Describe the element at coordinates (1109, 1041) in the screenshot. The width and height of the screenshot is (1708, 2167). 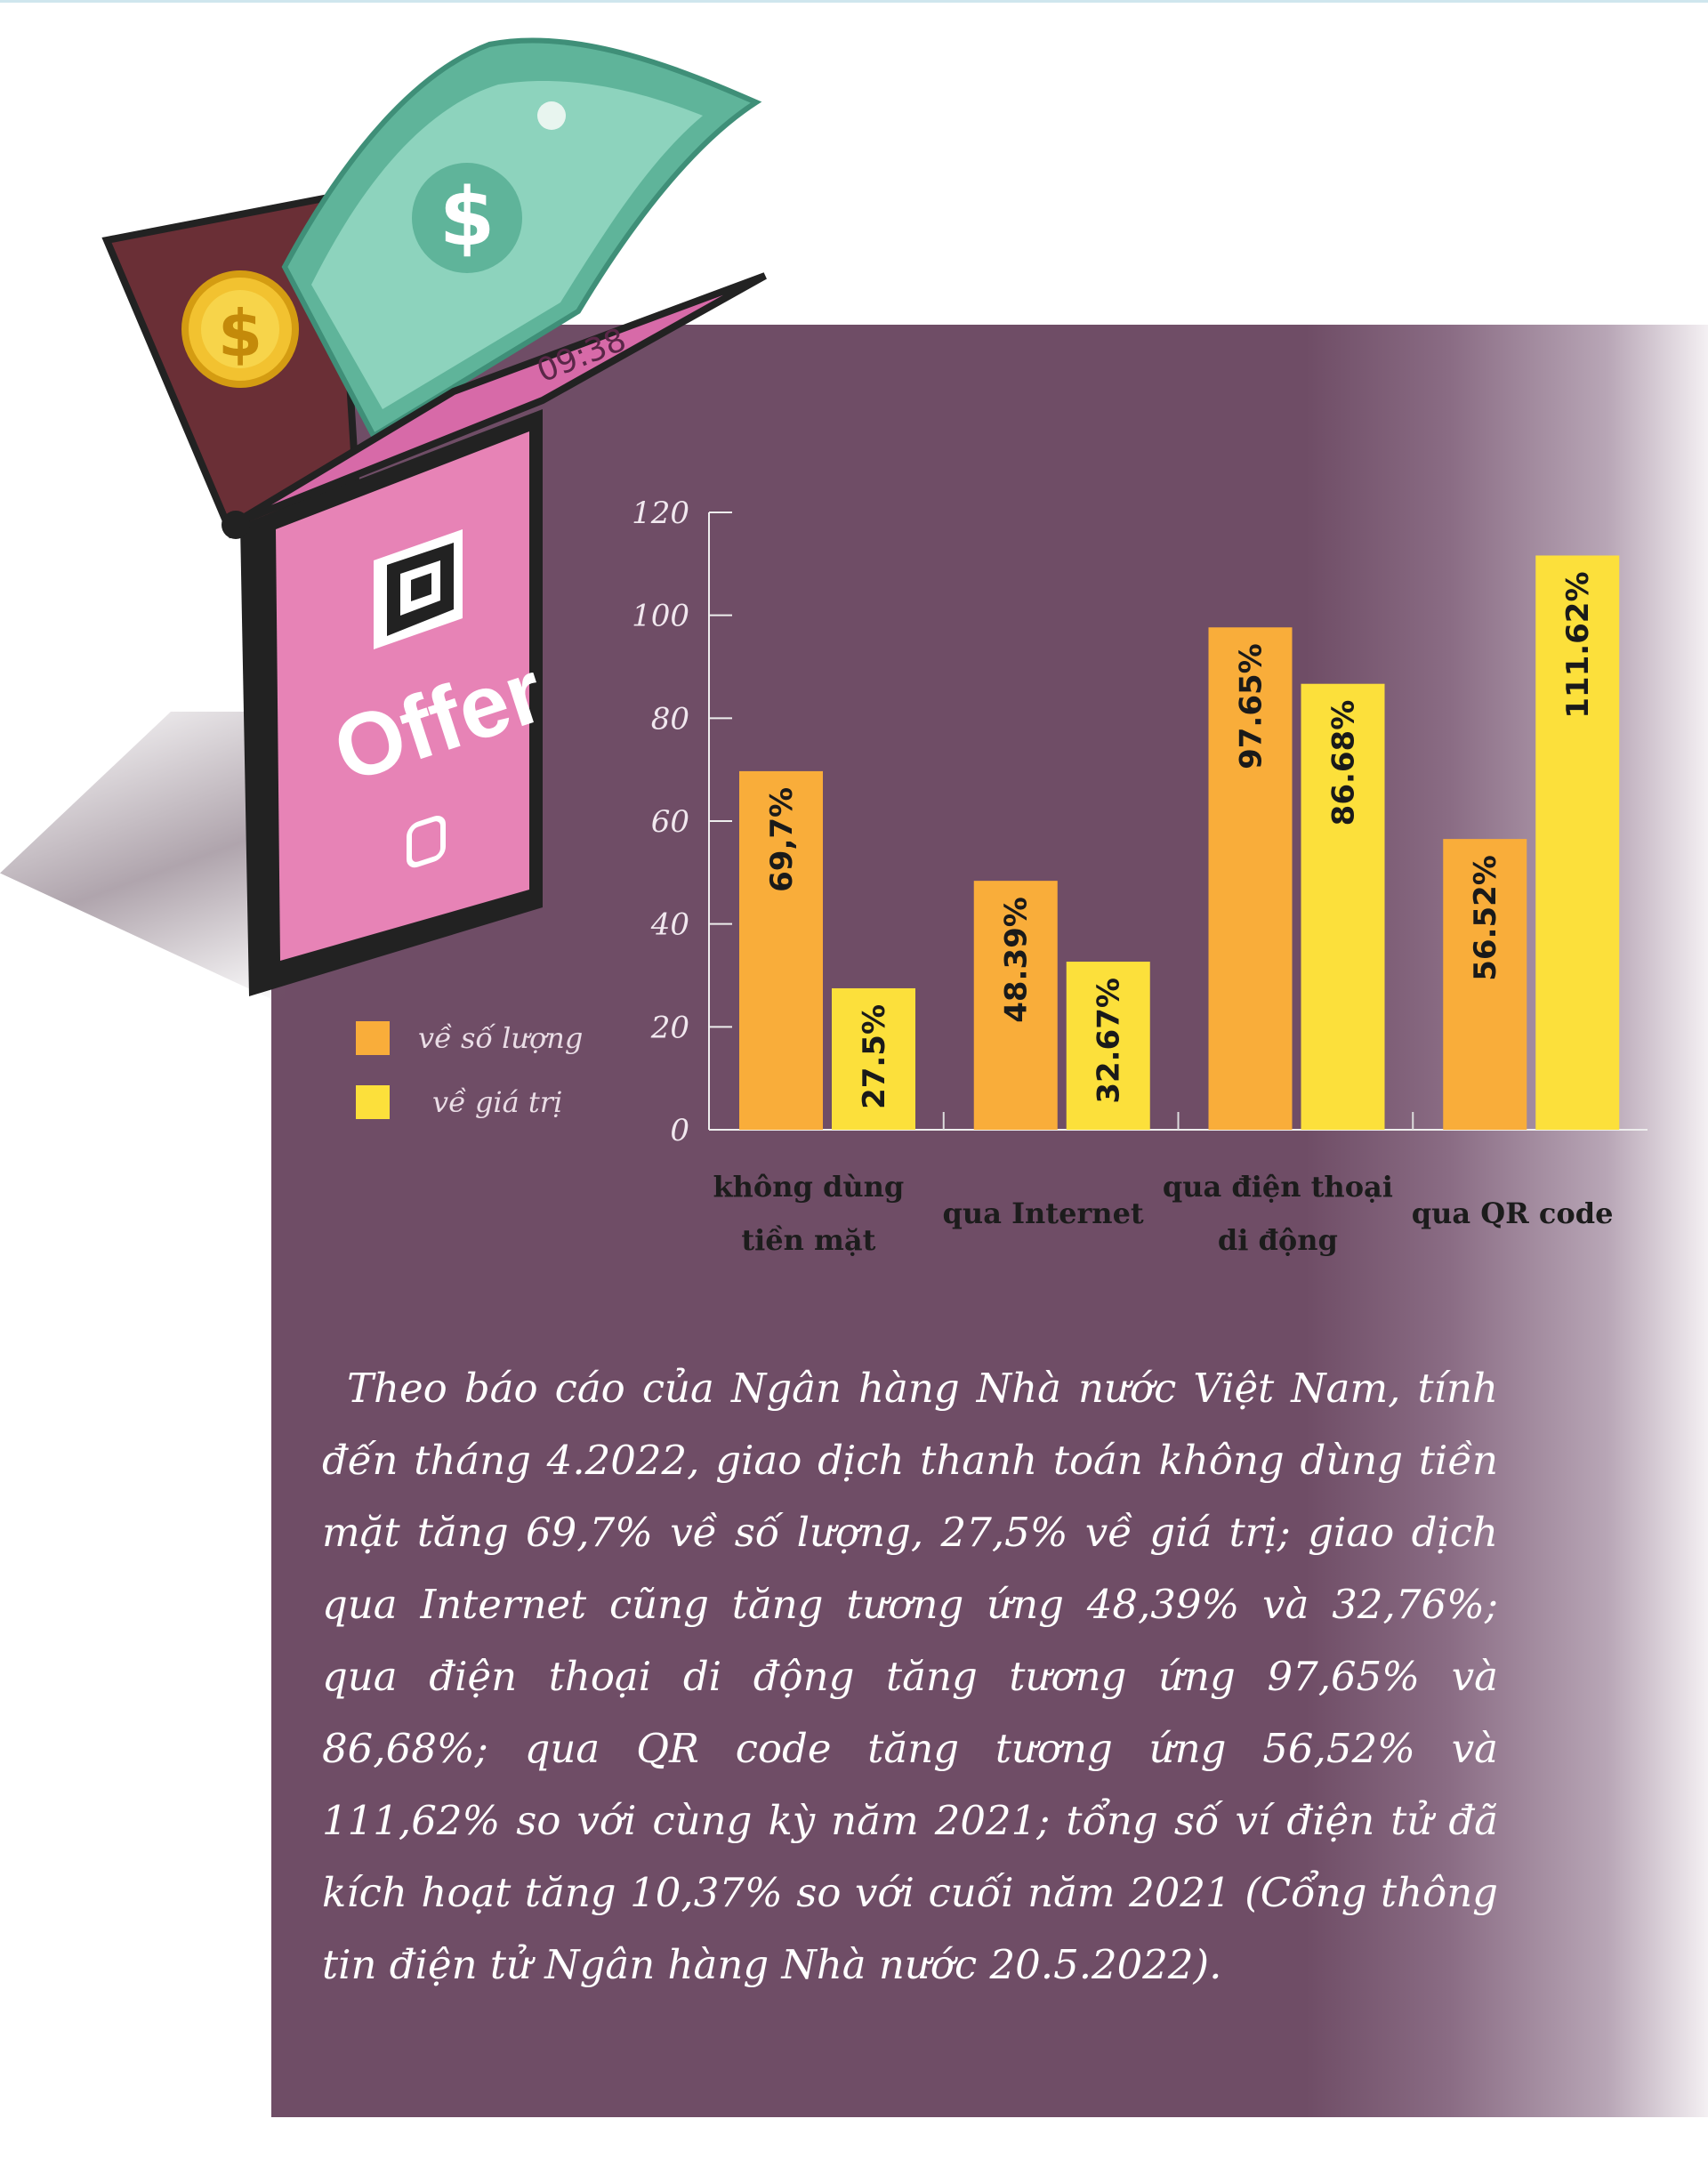
I see `bar-value-label: 32.67%` at that location.